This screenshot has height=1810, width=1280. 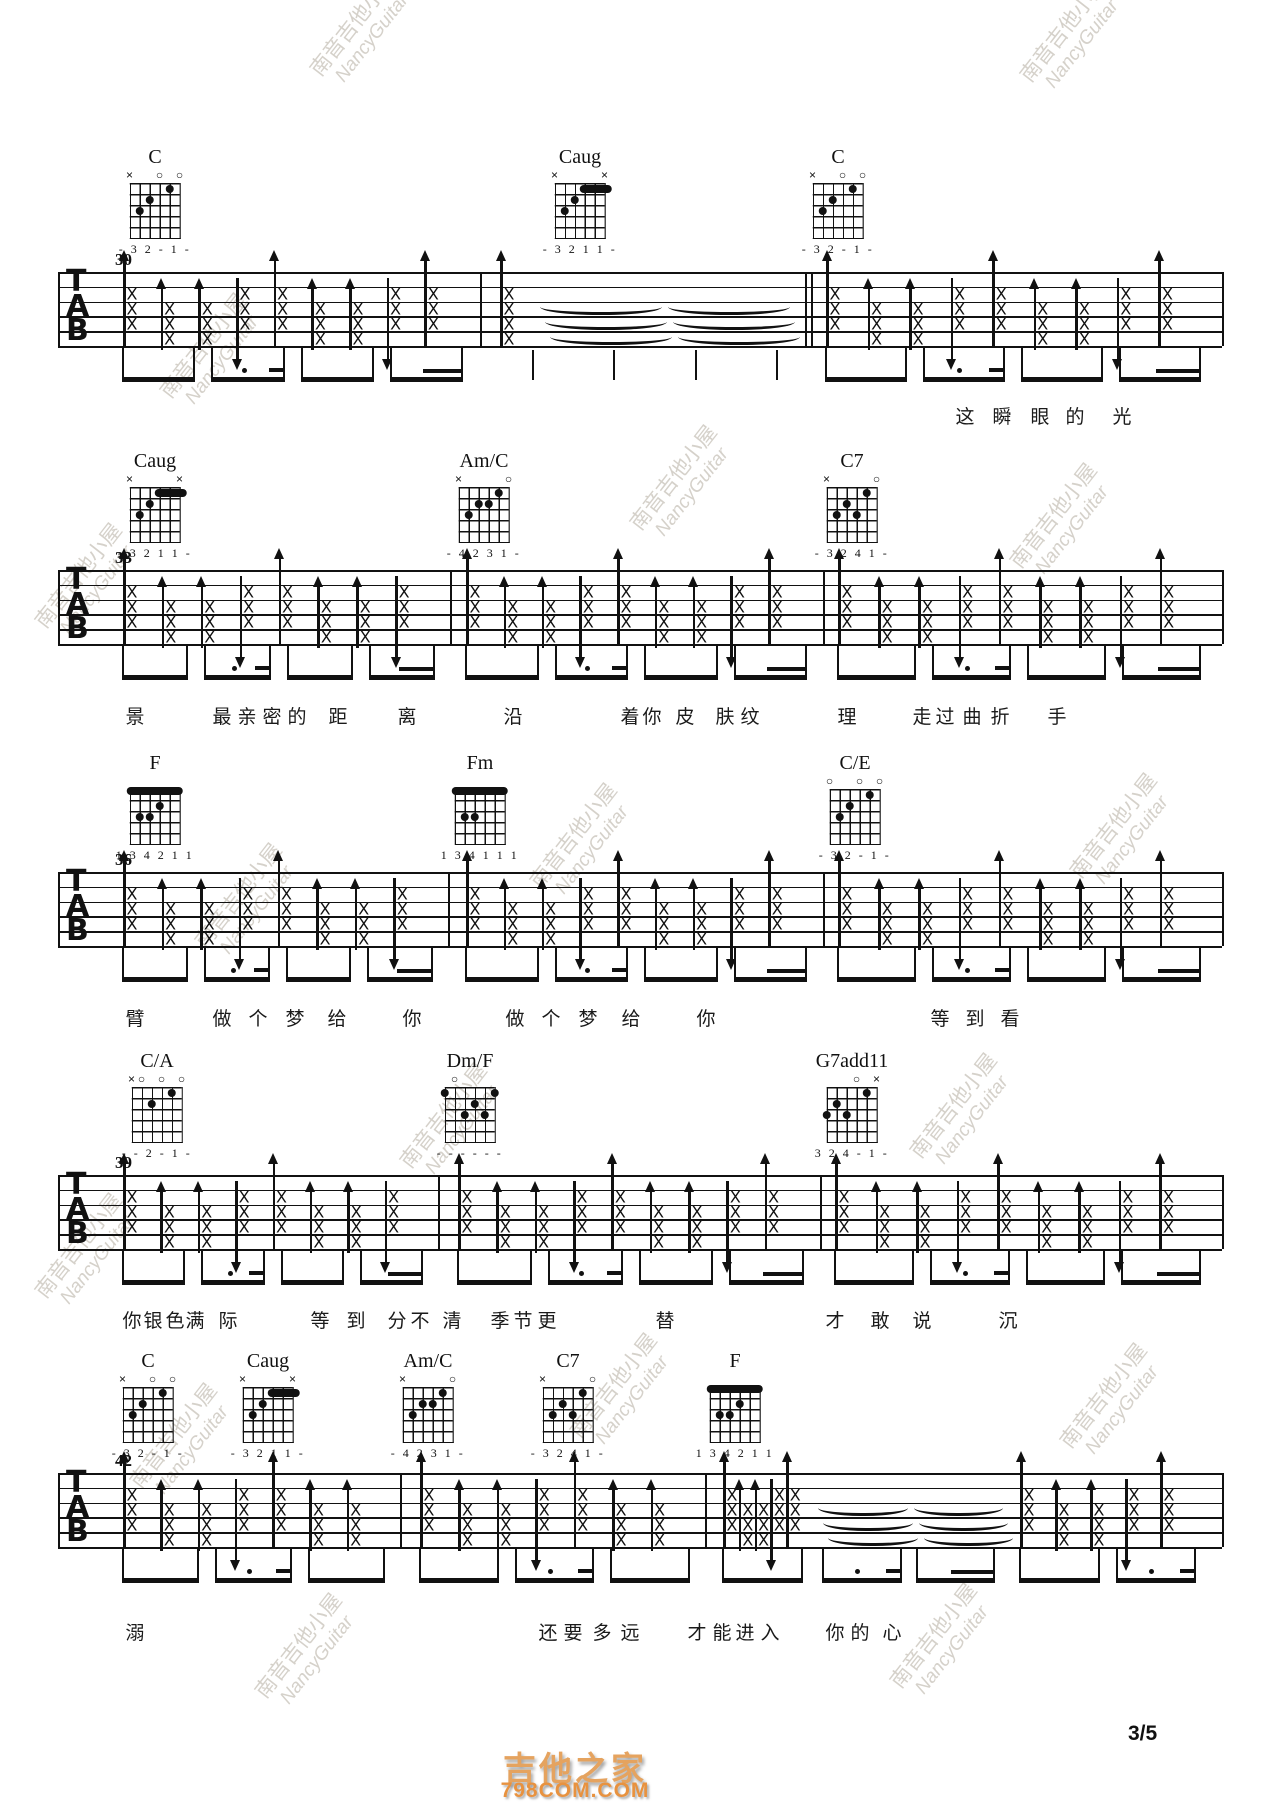 What do you see at coordinates (595, 189) in the screenshot?
I see `barre-bar` at bounding box center [595, 189].